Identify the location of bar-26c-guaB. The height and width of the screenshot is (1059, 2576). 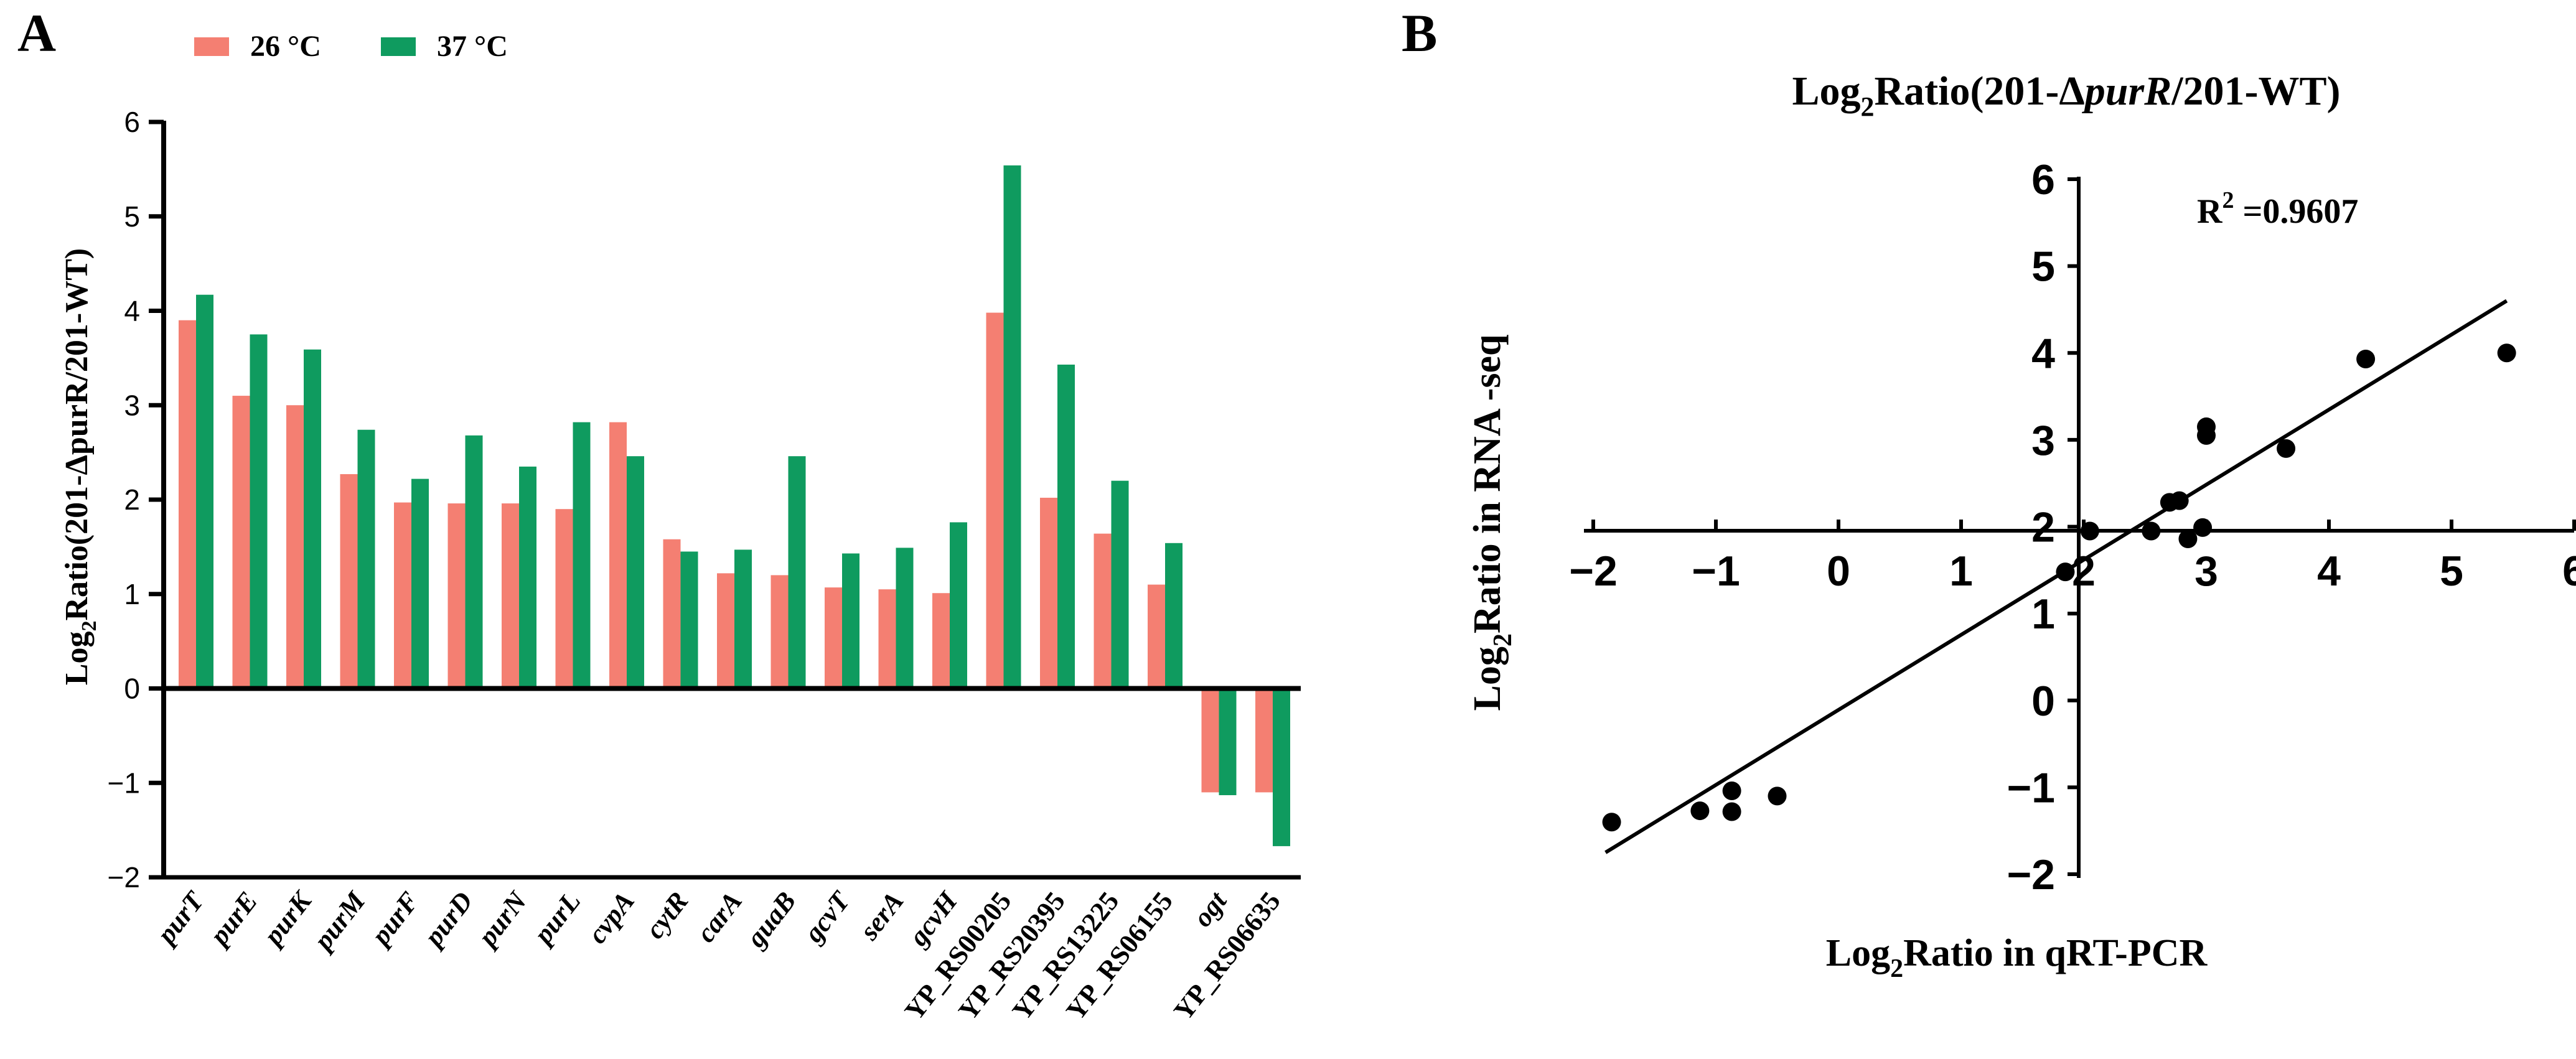
(779, 632).